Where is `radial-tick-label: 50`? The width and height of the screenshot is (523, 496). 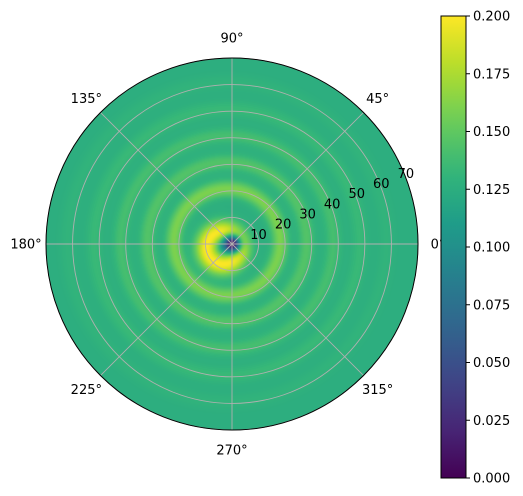
radial-tick-label: 50 is located at coordinates (356, 194).